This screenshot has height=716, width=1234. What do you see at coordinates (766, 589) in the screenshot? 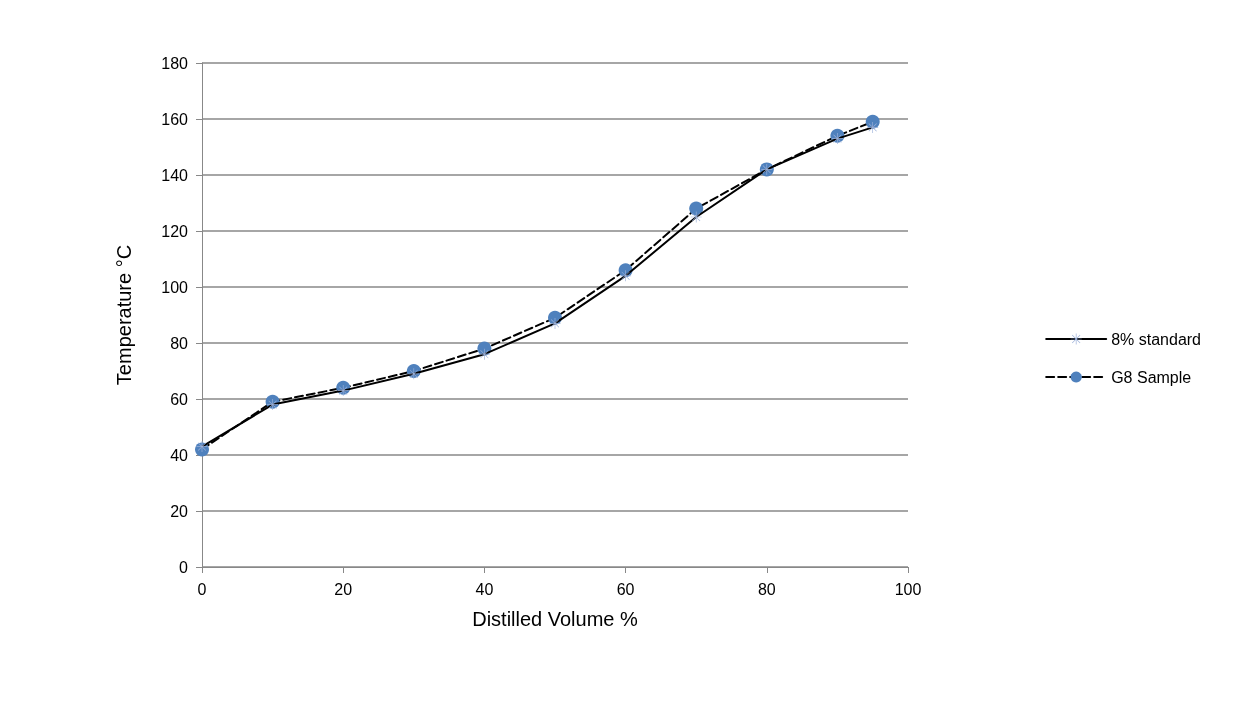
I see `x-tick-label: 80` at bounding box center [766, 589].